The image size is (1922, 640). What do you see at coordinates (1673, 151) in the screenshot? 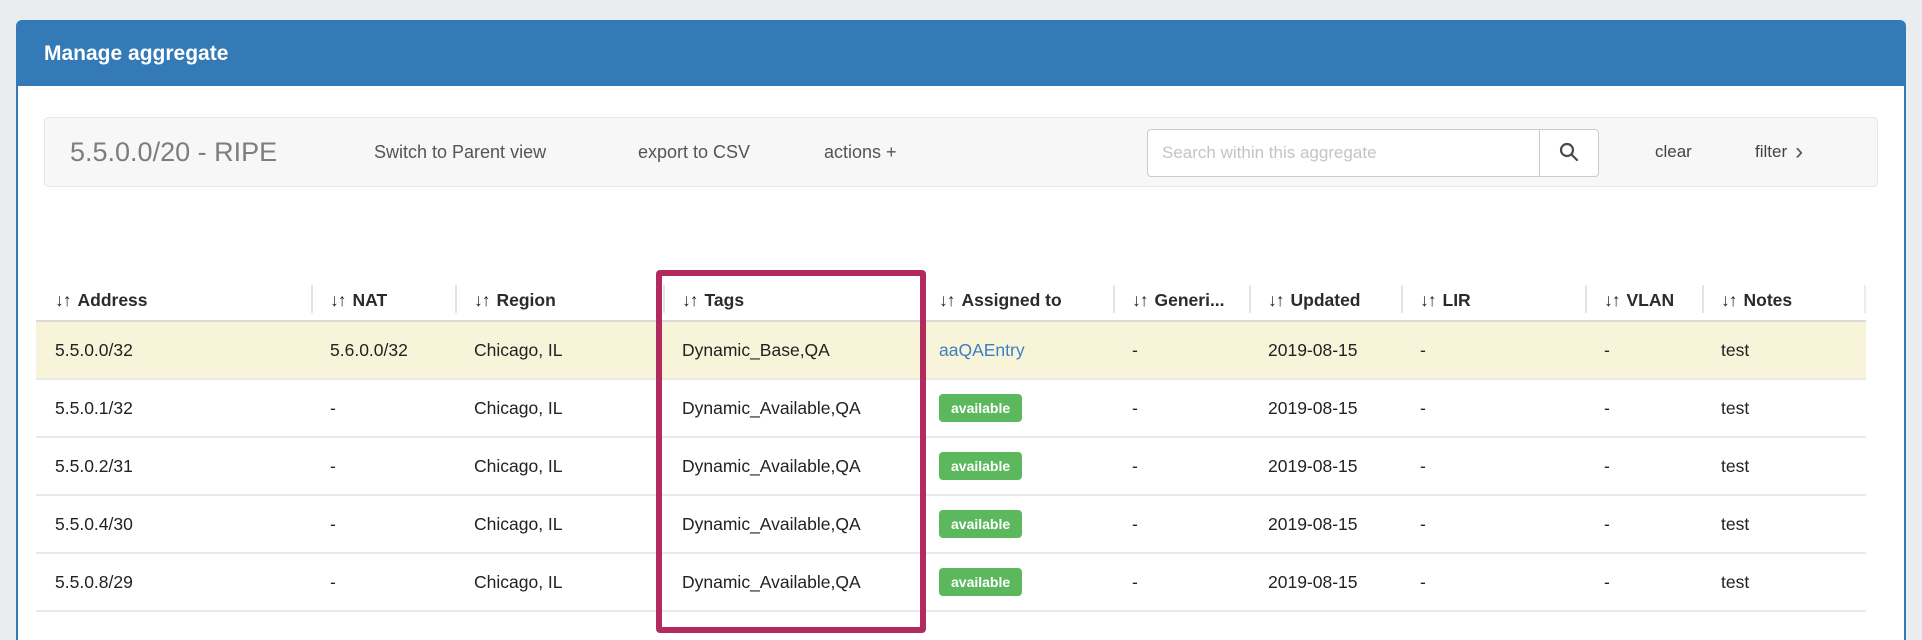
I see `clear-button: clear` at bounding box center [1673, 151].